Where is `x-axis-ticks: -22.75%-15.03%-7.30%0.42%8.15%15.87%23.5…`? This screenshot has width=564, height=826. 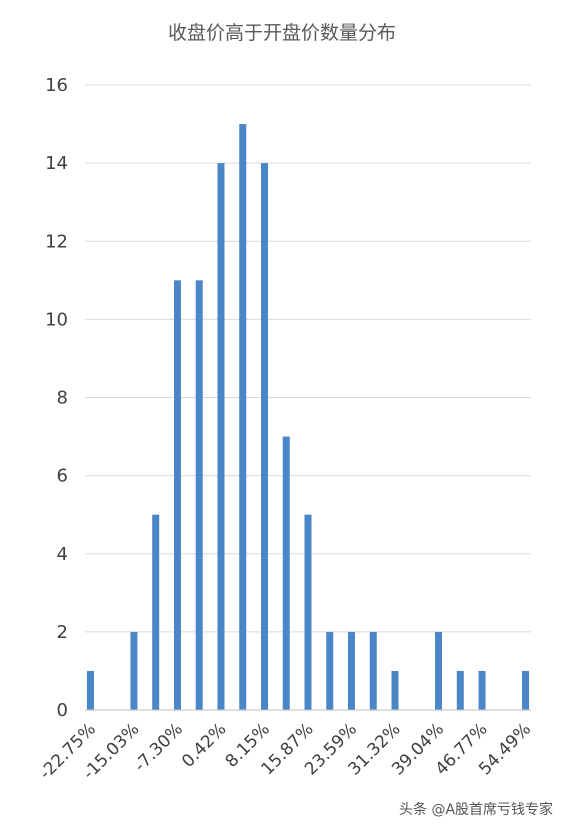 x-axis-ticks: -22.75%-15.03%-7.30%0.42%8.15%15.87%23.5… is located at coordinates (285, 751).